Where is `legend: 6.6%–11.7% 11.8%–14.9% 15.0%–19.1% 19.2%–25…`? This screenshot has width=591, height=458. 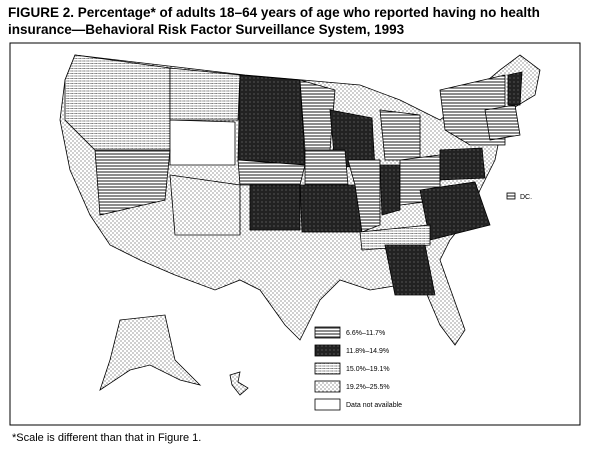 legend: 6.6%–11.7% 11.8%–14.9% 15.0%–19.1% 19.2%–25… is located at coordinates (358, 368).